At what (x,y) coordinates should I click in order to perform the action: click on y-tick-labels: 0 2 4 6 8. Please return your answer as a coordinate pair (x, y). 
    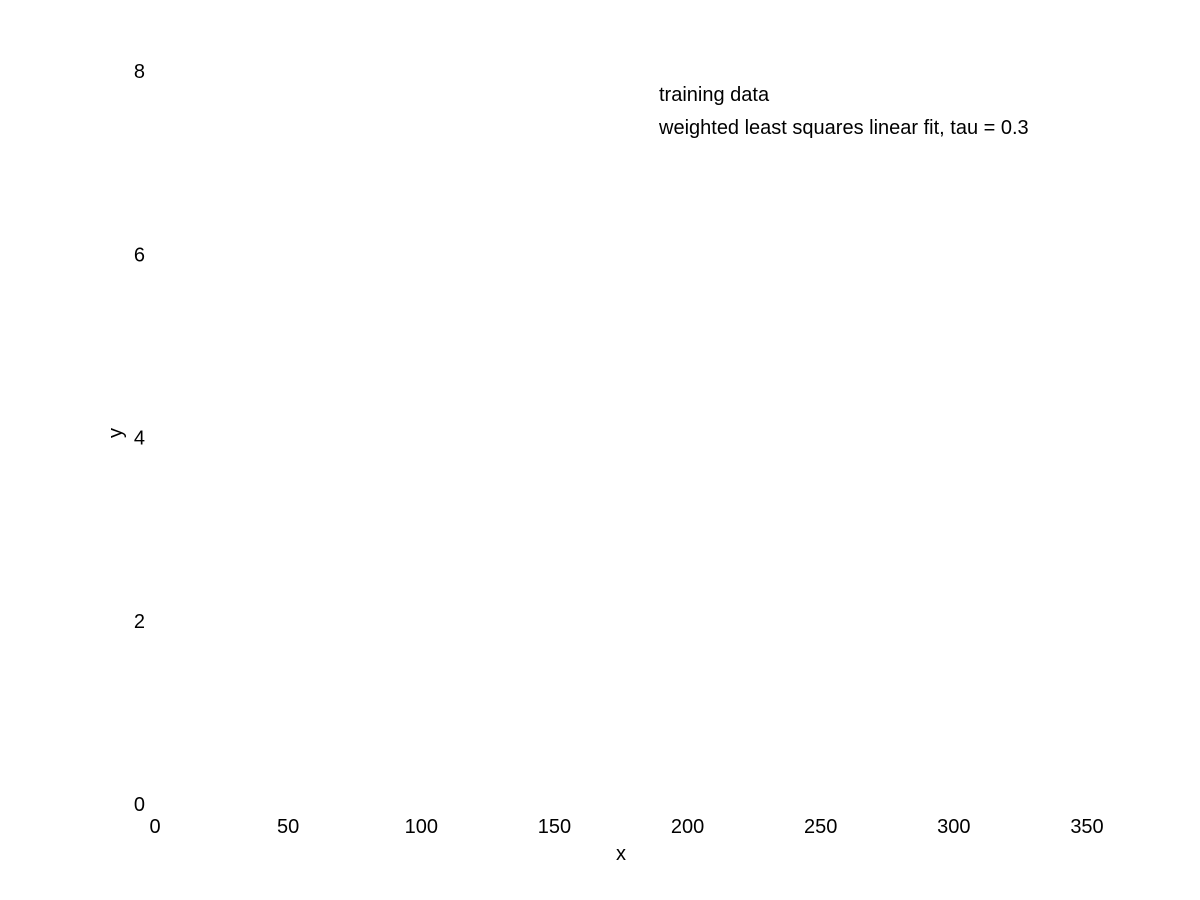
    Looking at the image, I should click on (139, 438).